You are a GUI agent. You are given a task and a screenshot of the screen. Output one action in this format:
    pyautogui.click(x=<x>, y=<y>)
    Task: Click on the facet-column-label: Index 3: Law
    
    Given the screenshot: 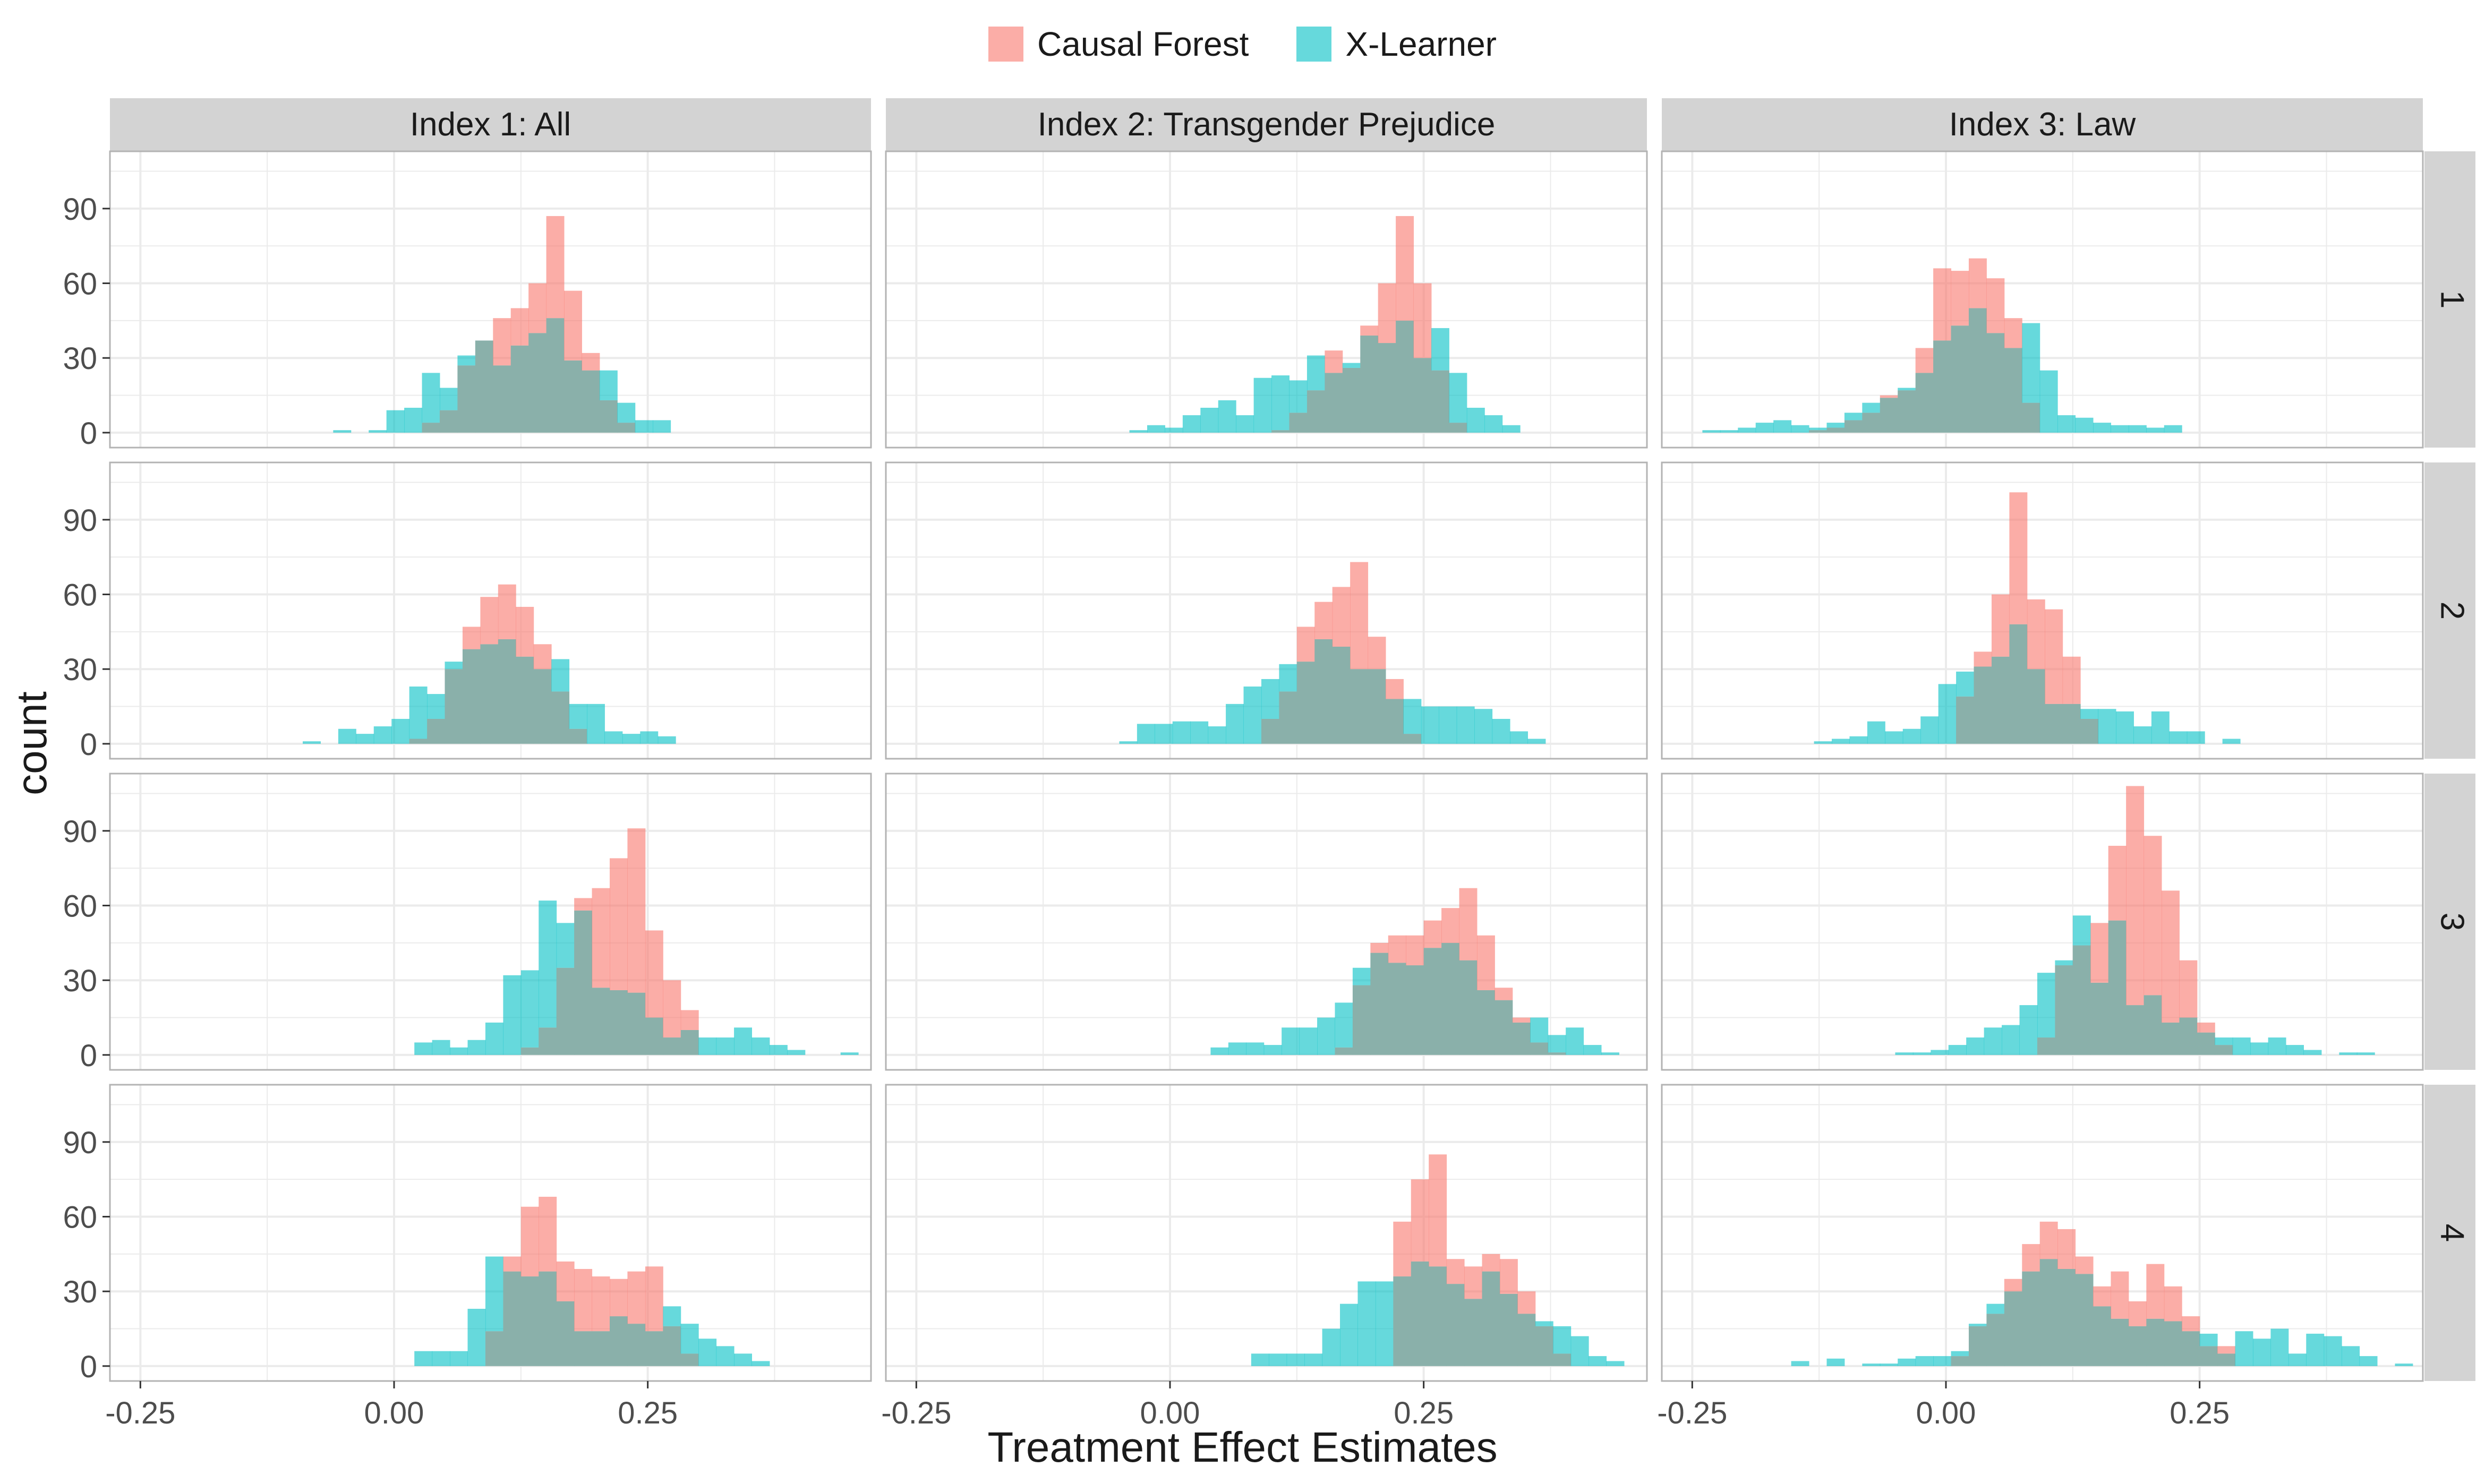 What is the action you would take?
    pyautogui.click(x=2042, y=125)
    